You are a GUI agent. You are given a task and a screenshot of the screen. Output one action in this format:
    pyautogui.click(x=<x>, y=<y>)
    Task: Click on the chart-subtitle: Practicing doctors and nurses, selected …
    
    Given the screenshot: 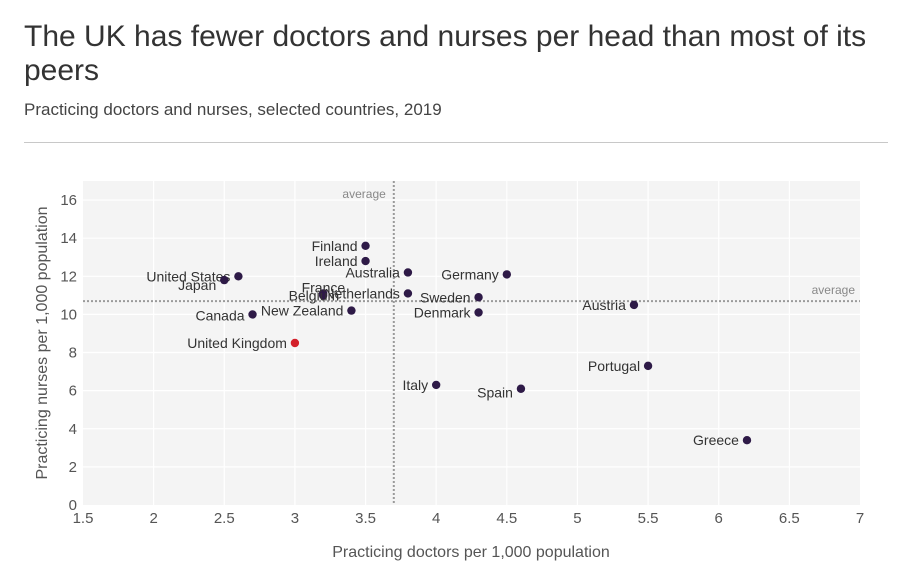 What is the action you would take?
    pyautogui.click(x=233, y=109)
    